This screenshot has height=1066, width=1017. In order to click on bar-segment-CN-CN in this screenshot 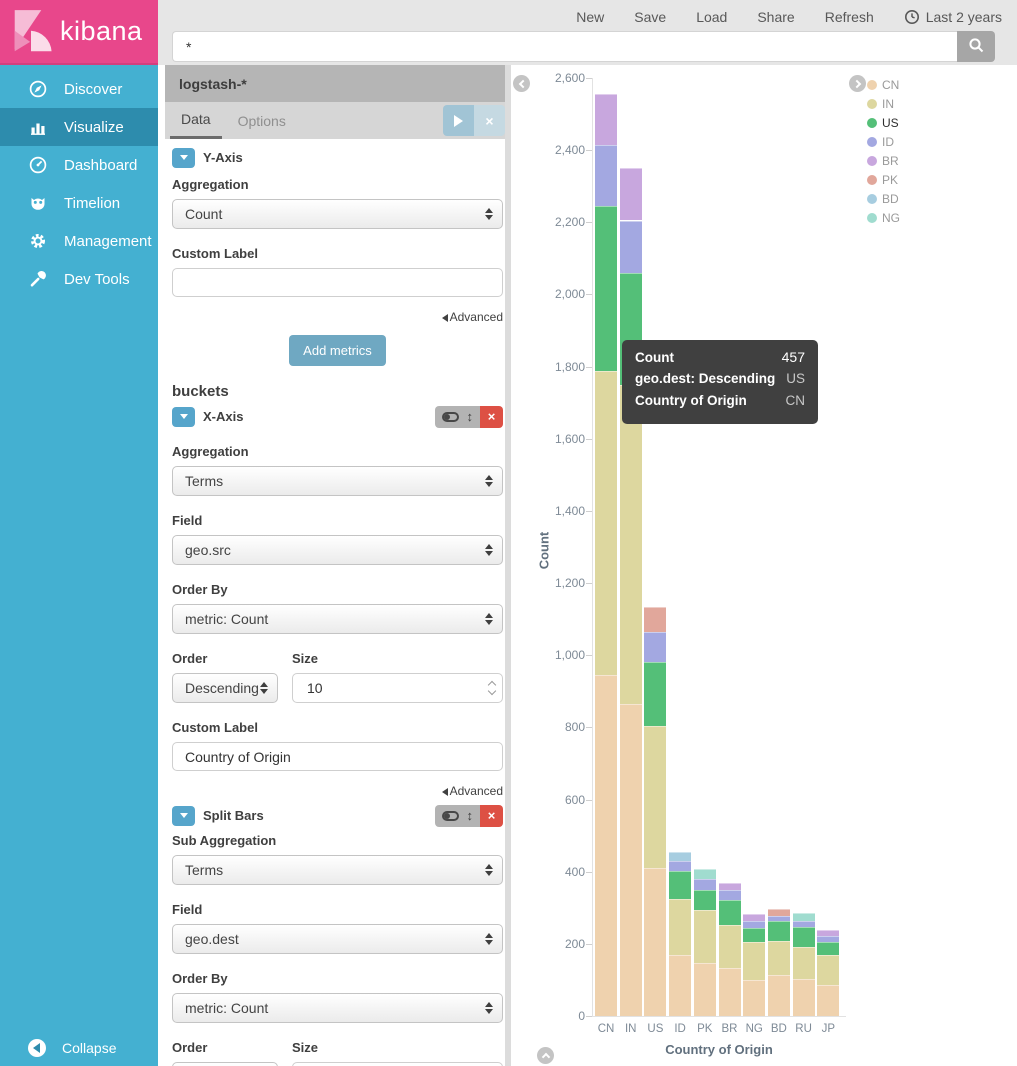, I will do `click(606, 845)`.